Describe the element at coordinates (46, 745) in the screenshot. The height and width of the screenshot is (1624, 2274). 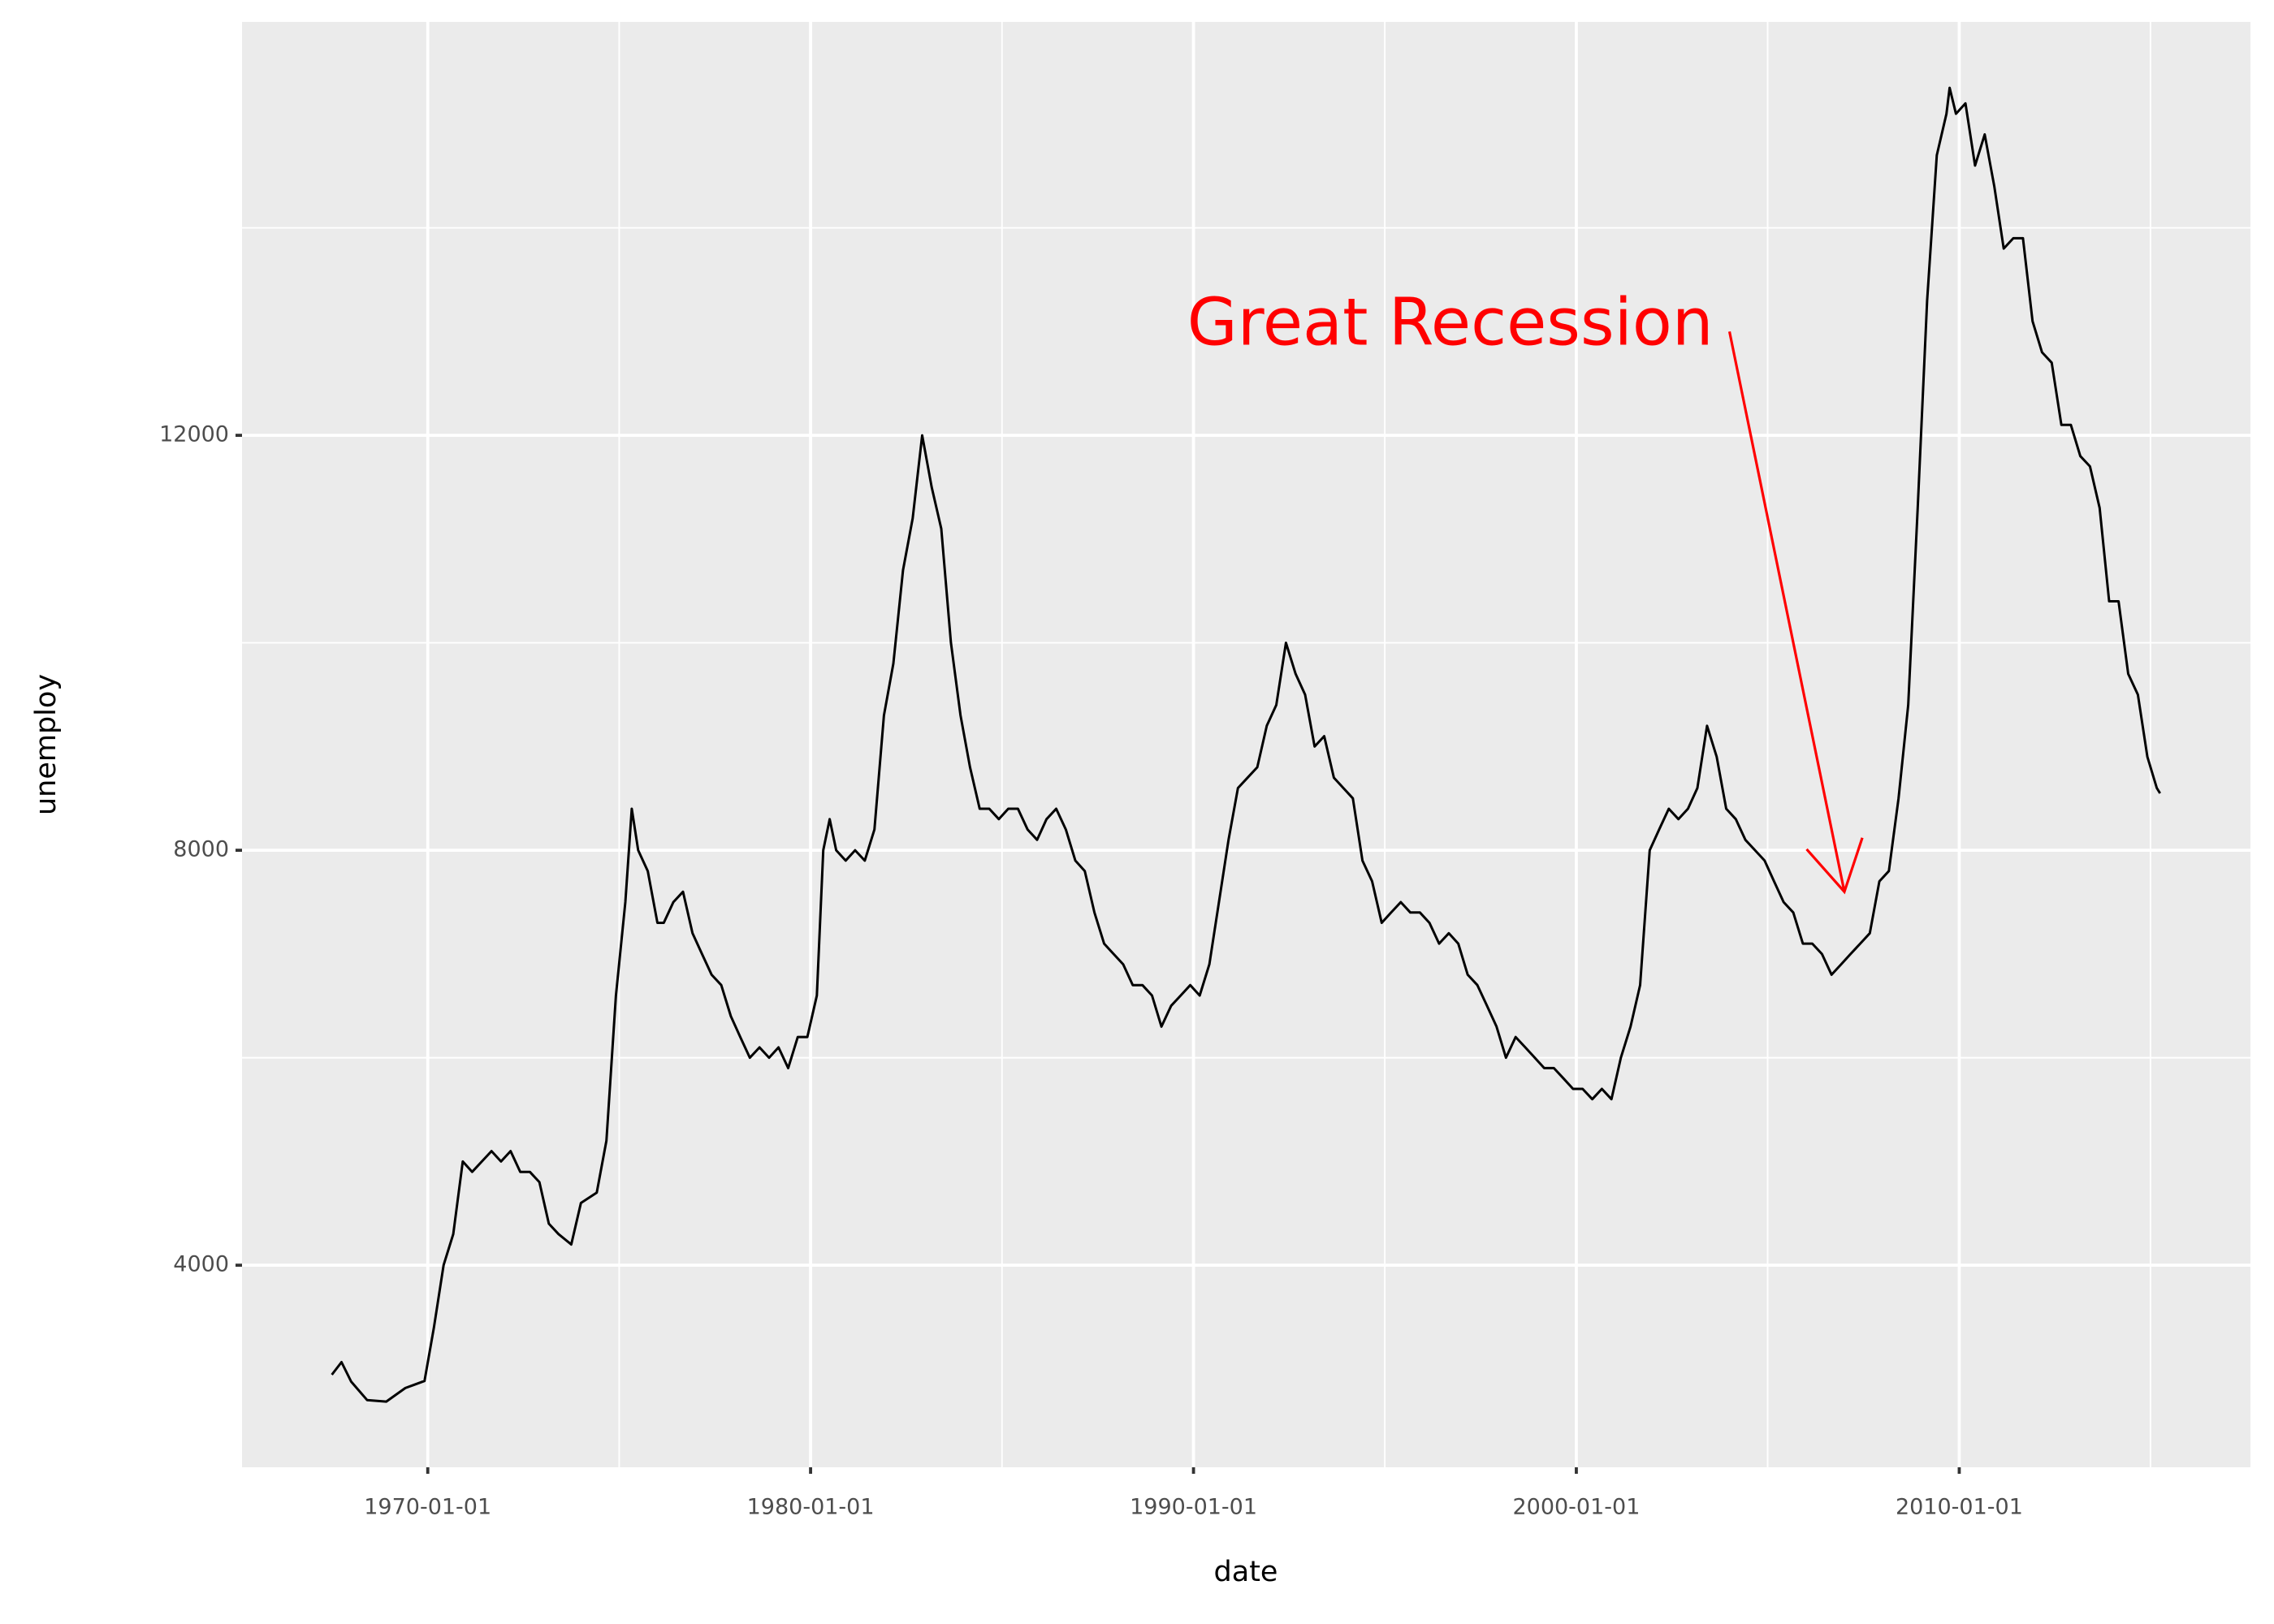
I see `y-axis-title: unemploy` at that location.